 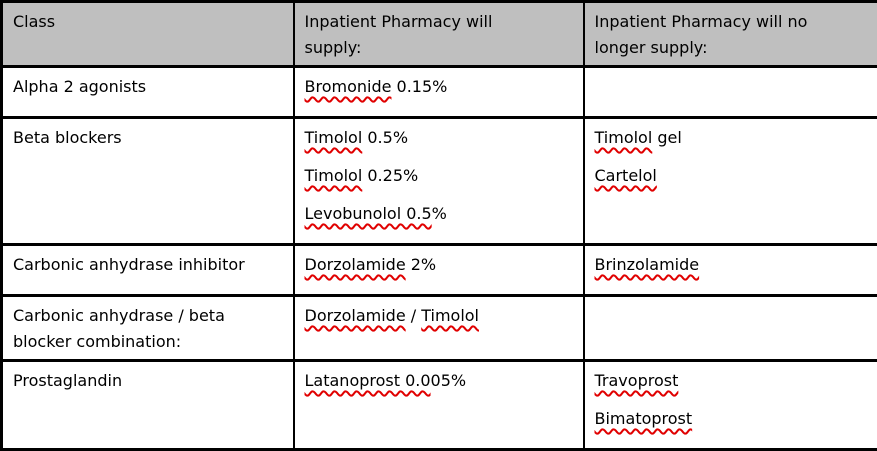 I want to click on no-longer-supply-cell: Travoprost Bimatoprost, so click(x=730, y=405).